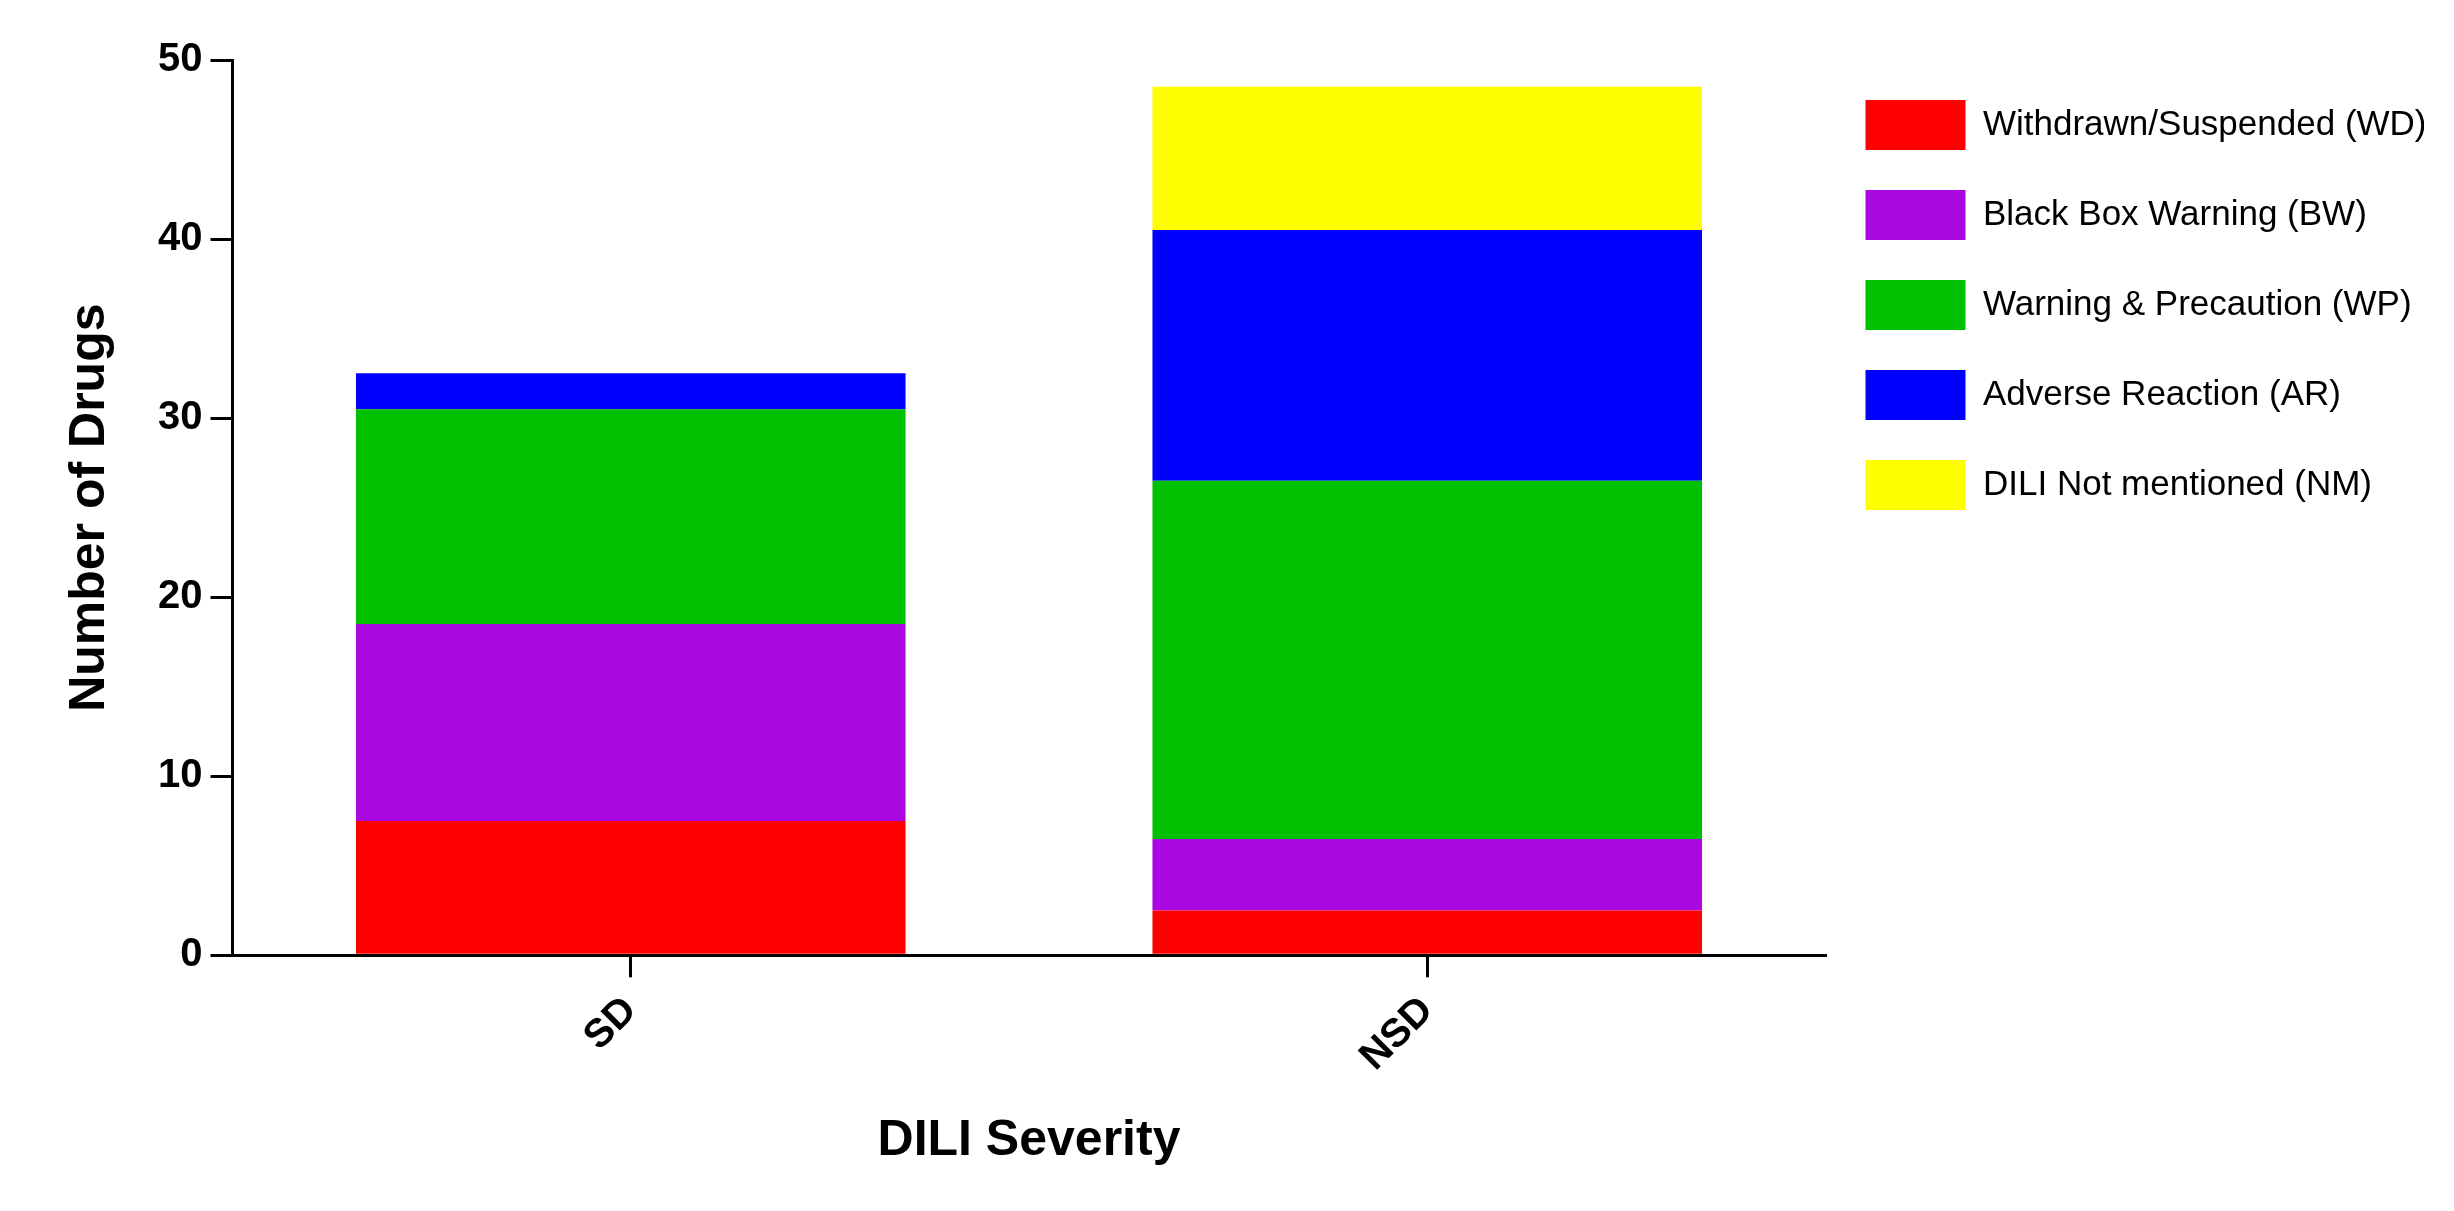  What do you see at coordinates (1029, 1137) in the screenshot?
I see `x-axis-title: DILI Severity` at bounding box center [1029, 1137].